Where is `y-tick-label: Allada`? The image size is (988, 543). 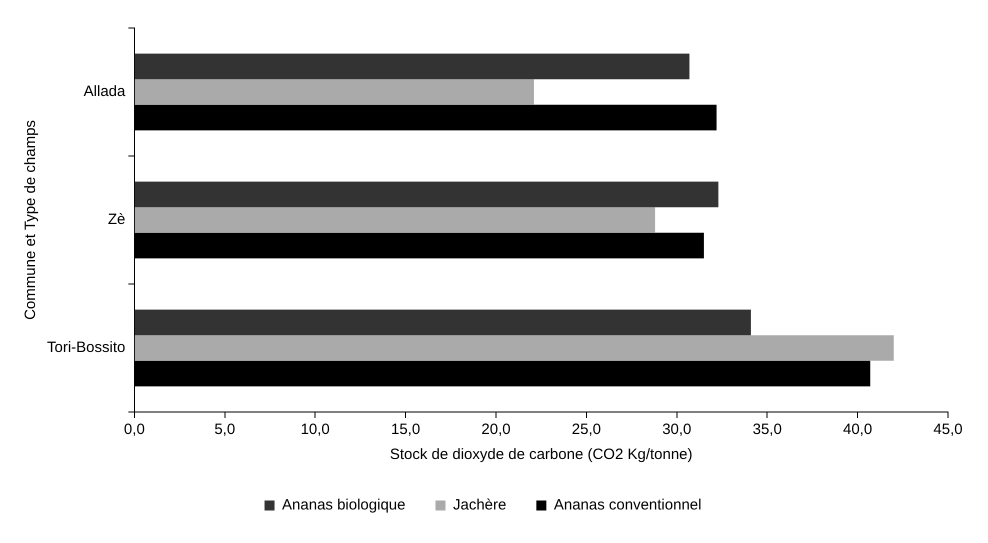 y-tick-label: Allada is located at coordinates (105, 91).